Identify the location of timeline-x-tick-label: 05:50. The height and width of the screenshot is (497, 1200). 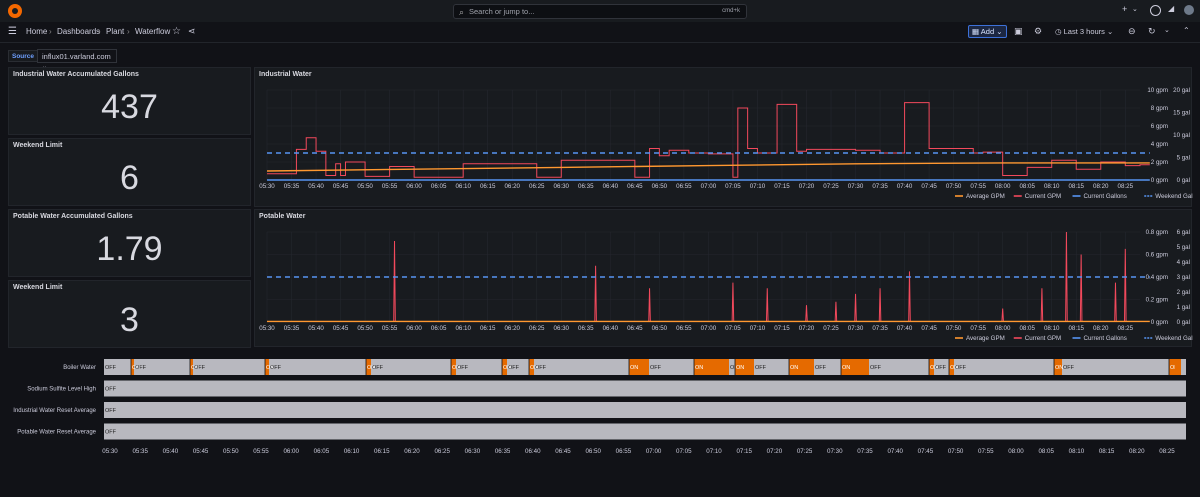
(231, 451).